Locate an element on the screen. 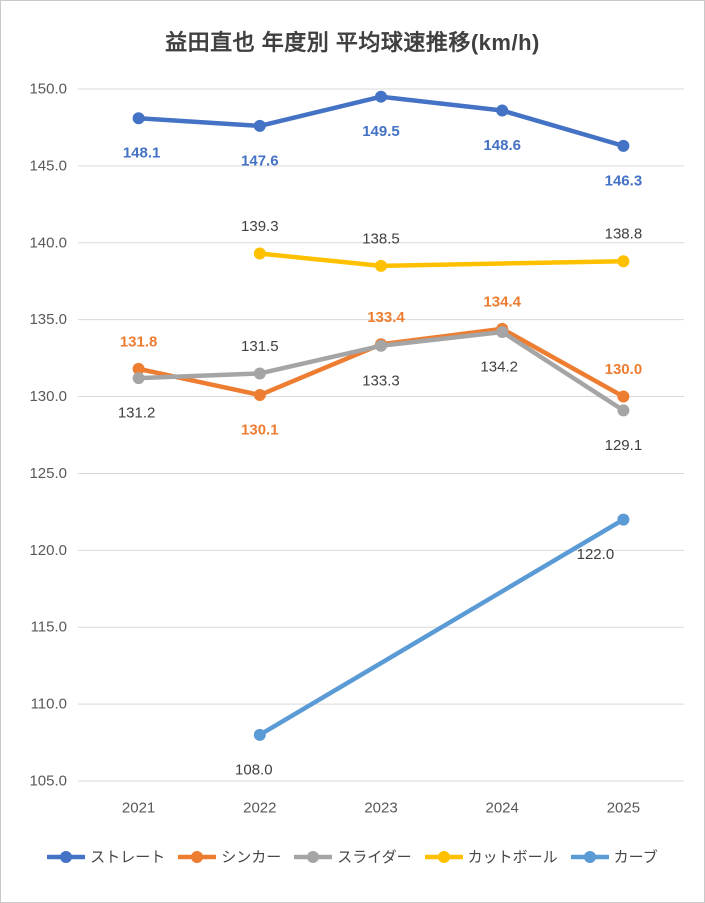 The width and height of the screenshot is (705, 903). y-axis-tick-label: 120.0 is located at coordinates (48, 550).